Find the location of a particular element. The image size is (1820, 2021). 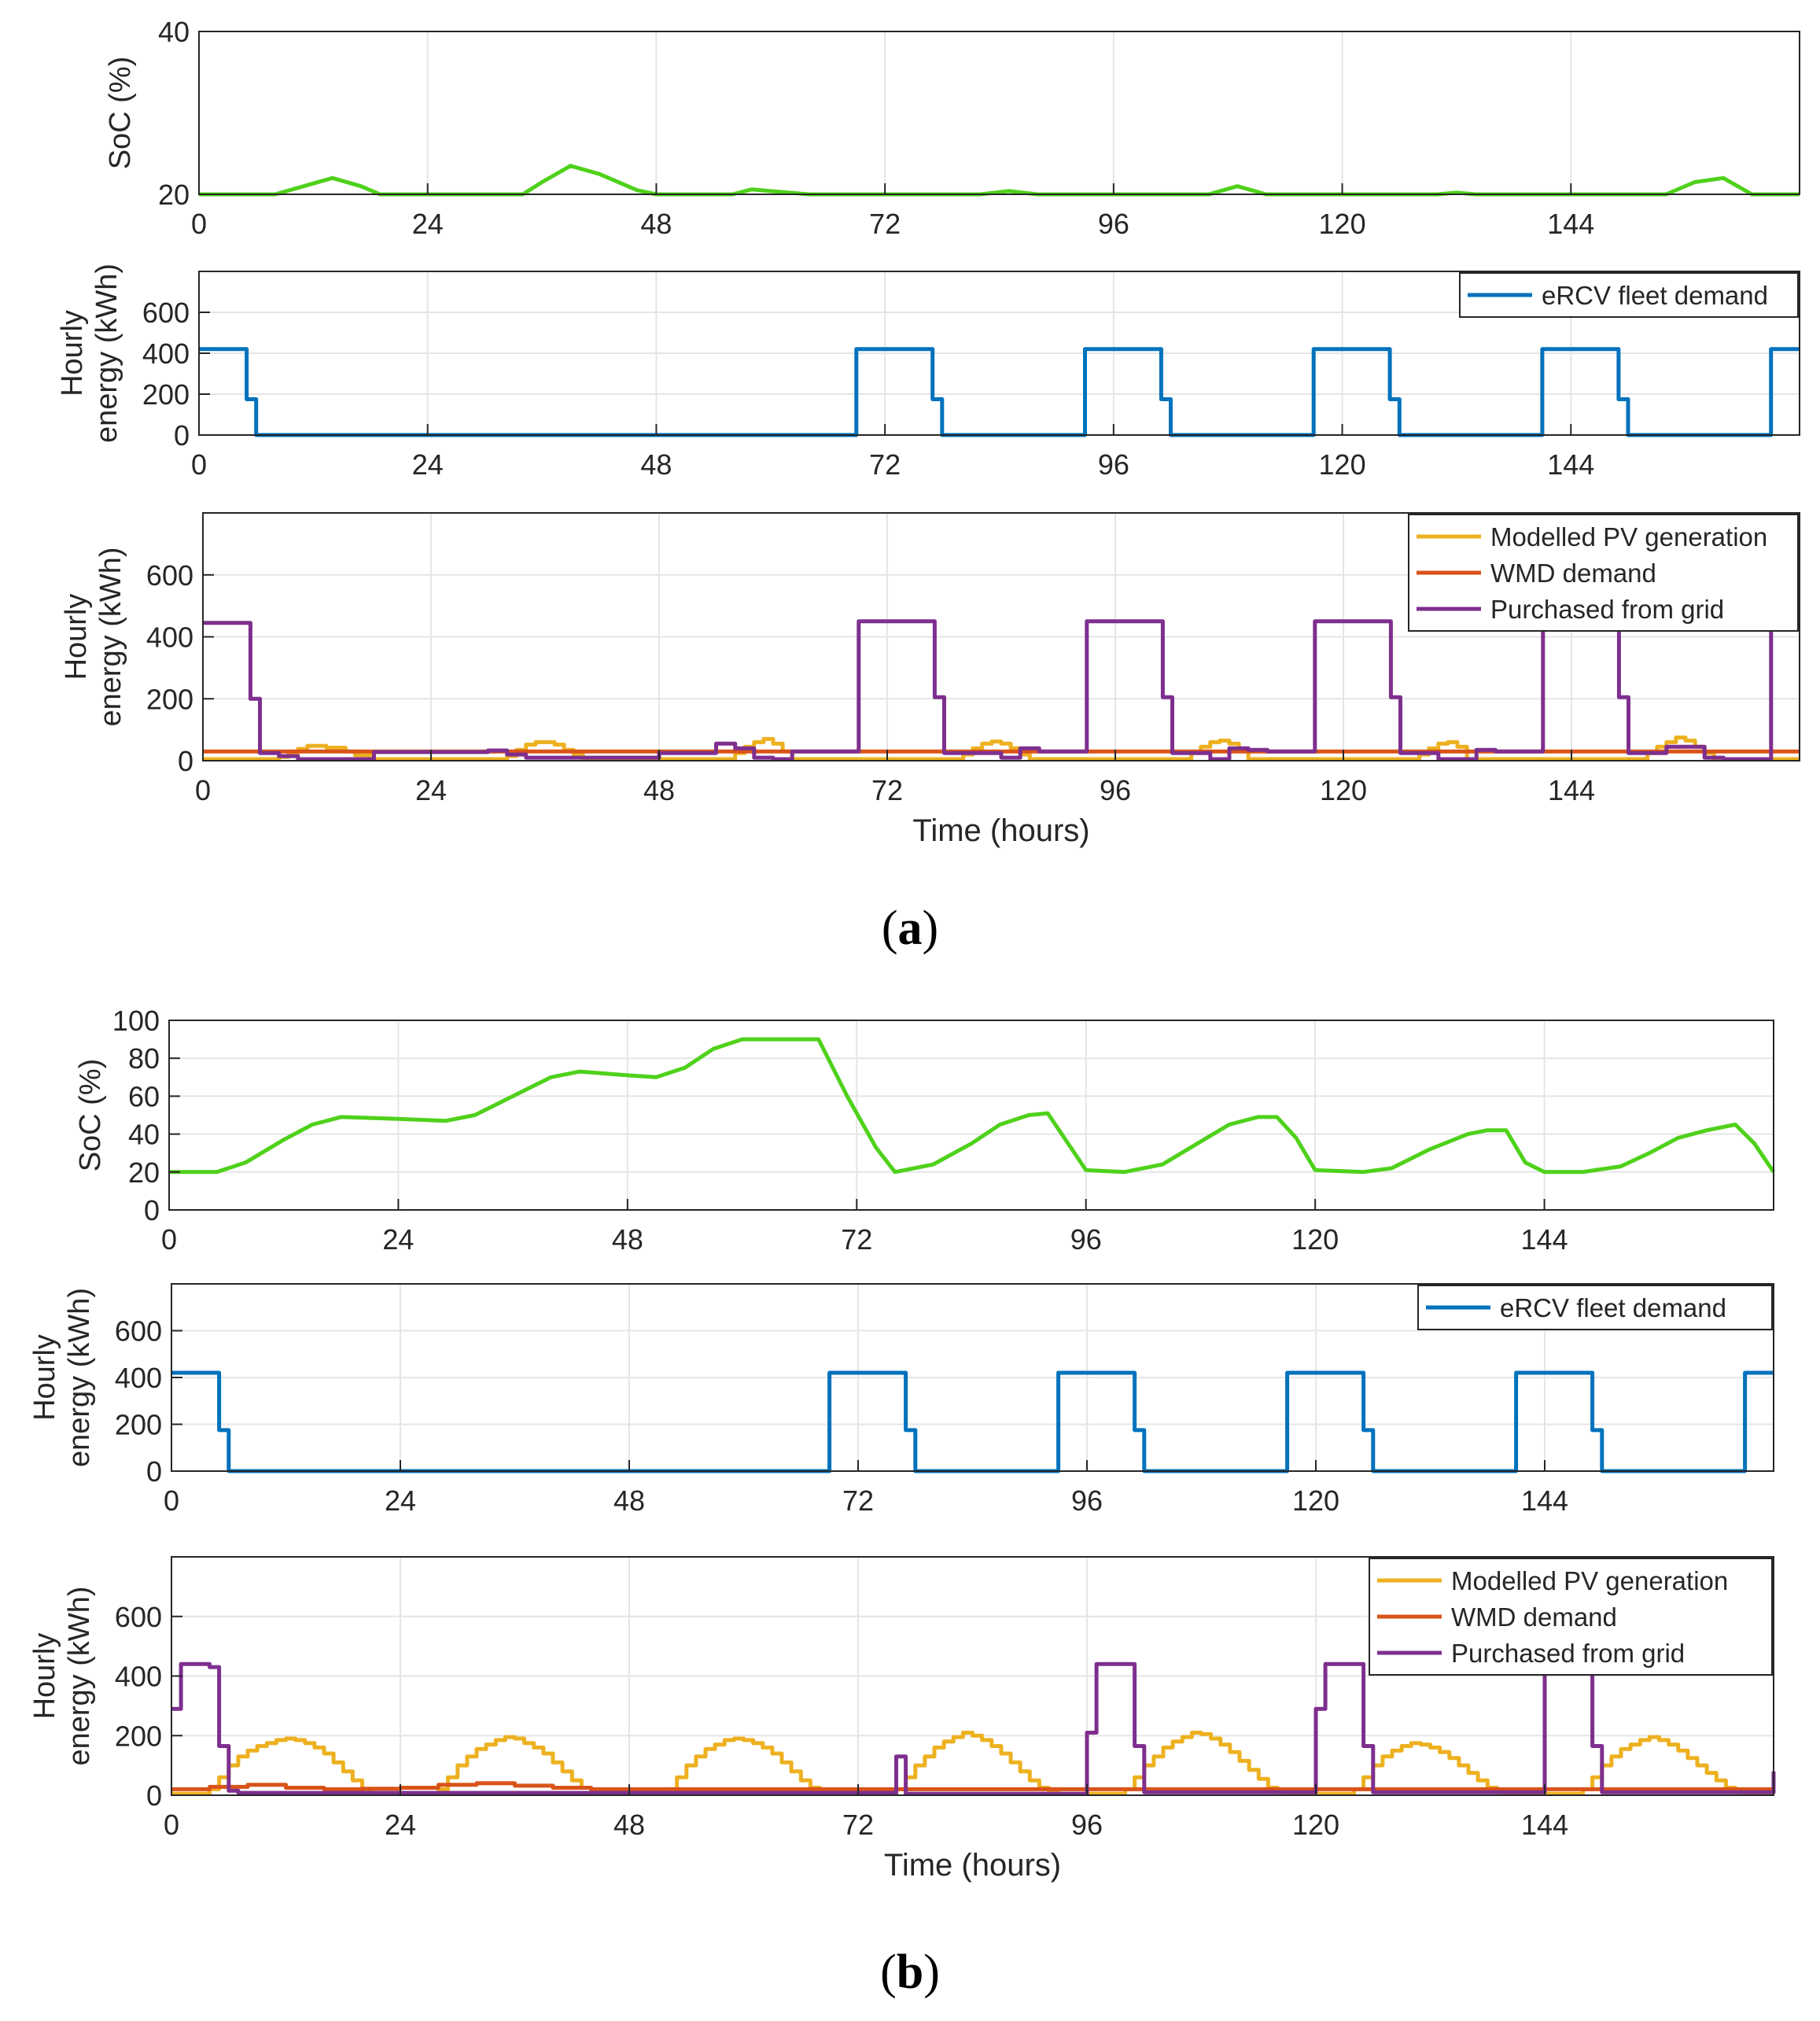

legend-entry: Purchased from grid is located at coordinates (1607, 609).